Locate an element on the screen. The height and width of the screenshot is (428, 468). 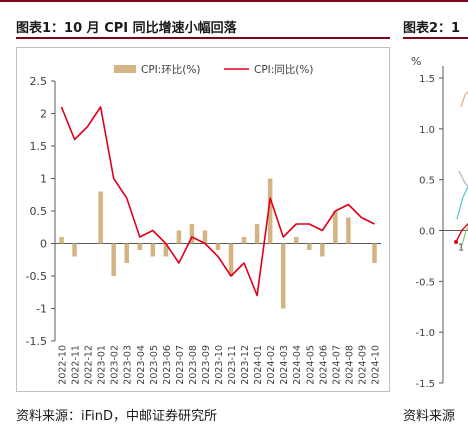
x-tick-label: 2023-04 is located at coordinates (141, 365).